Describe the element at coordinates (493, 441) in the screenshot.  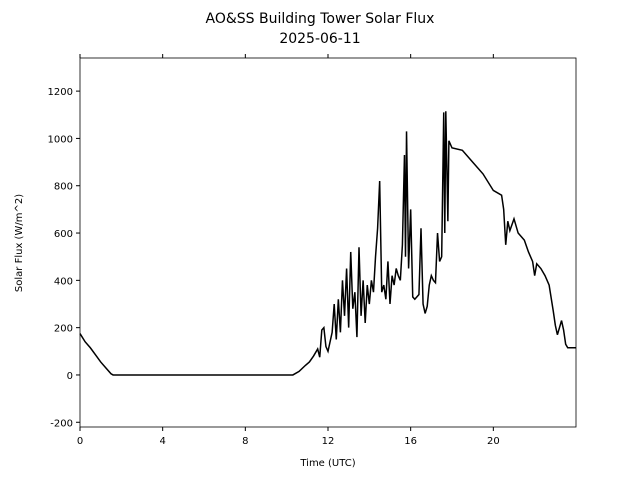
I see `x-tick-label: 20` at that location.